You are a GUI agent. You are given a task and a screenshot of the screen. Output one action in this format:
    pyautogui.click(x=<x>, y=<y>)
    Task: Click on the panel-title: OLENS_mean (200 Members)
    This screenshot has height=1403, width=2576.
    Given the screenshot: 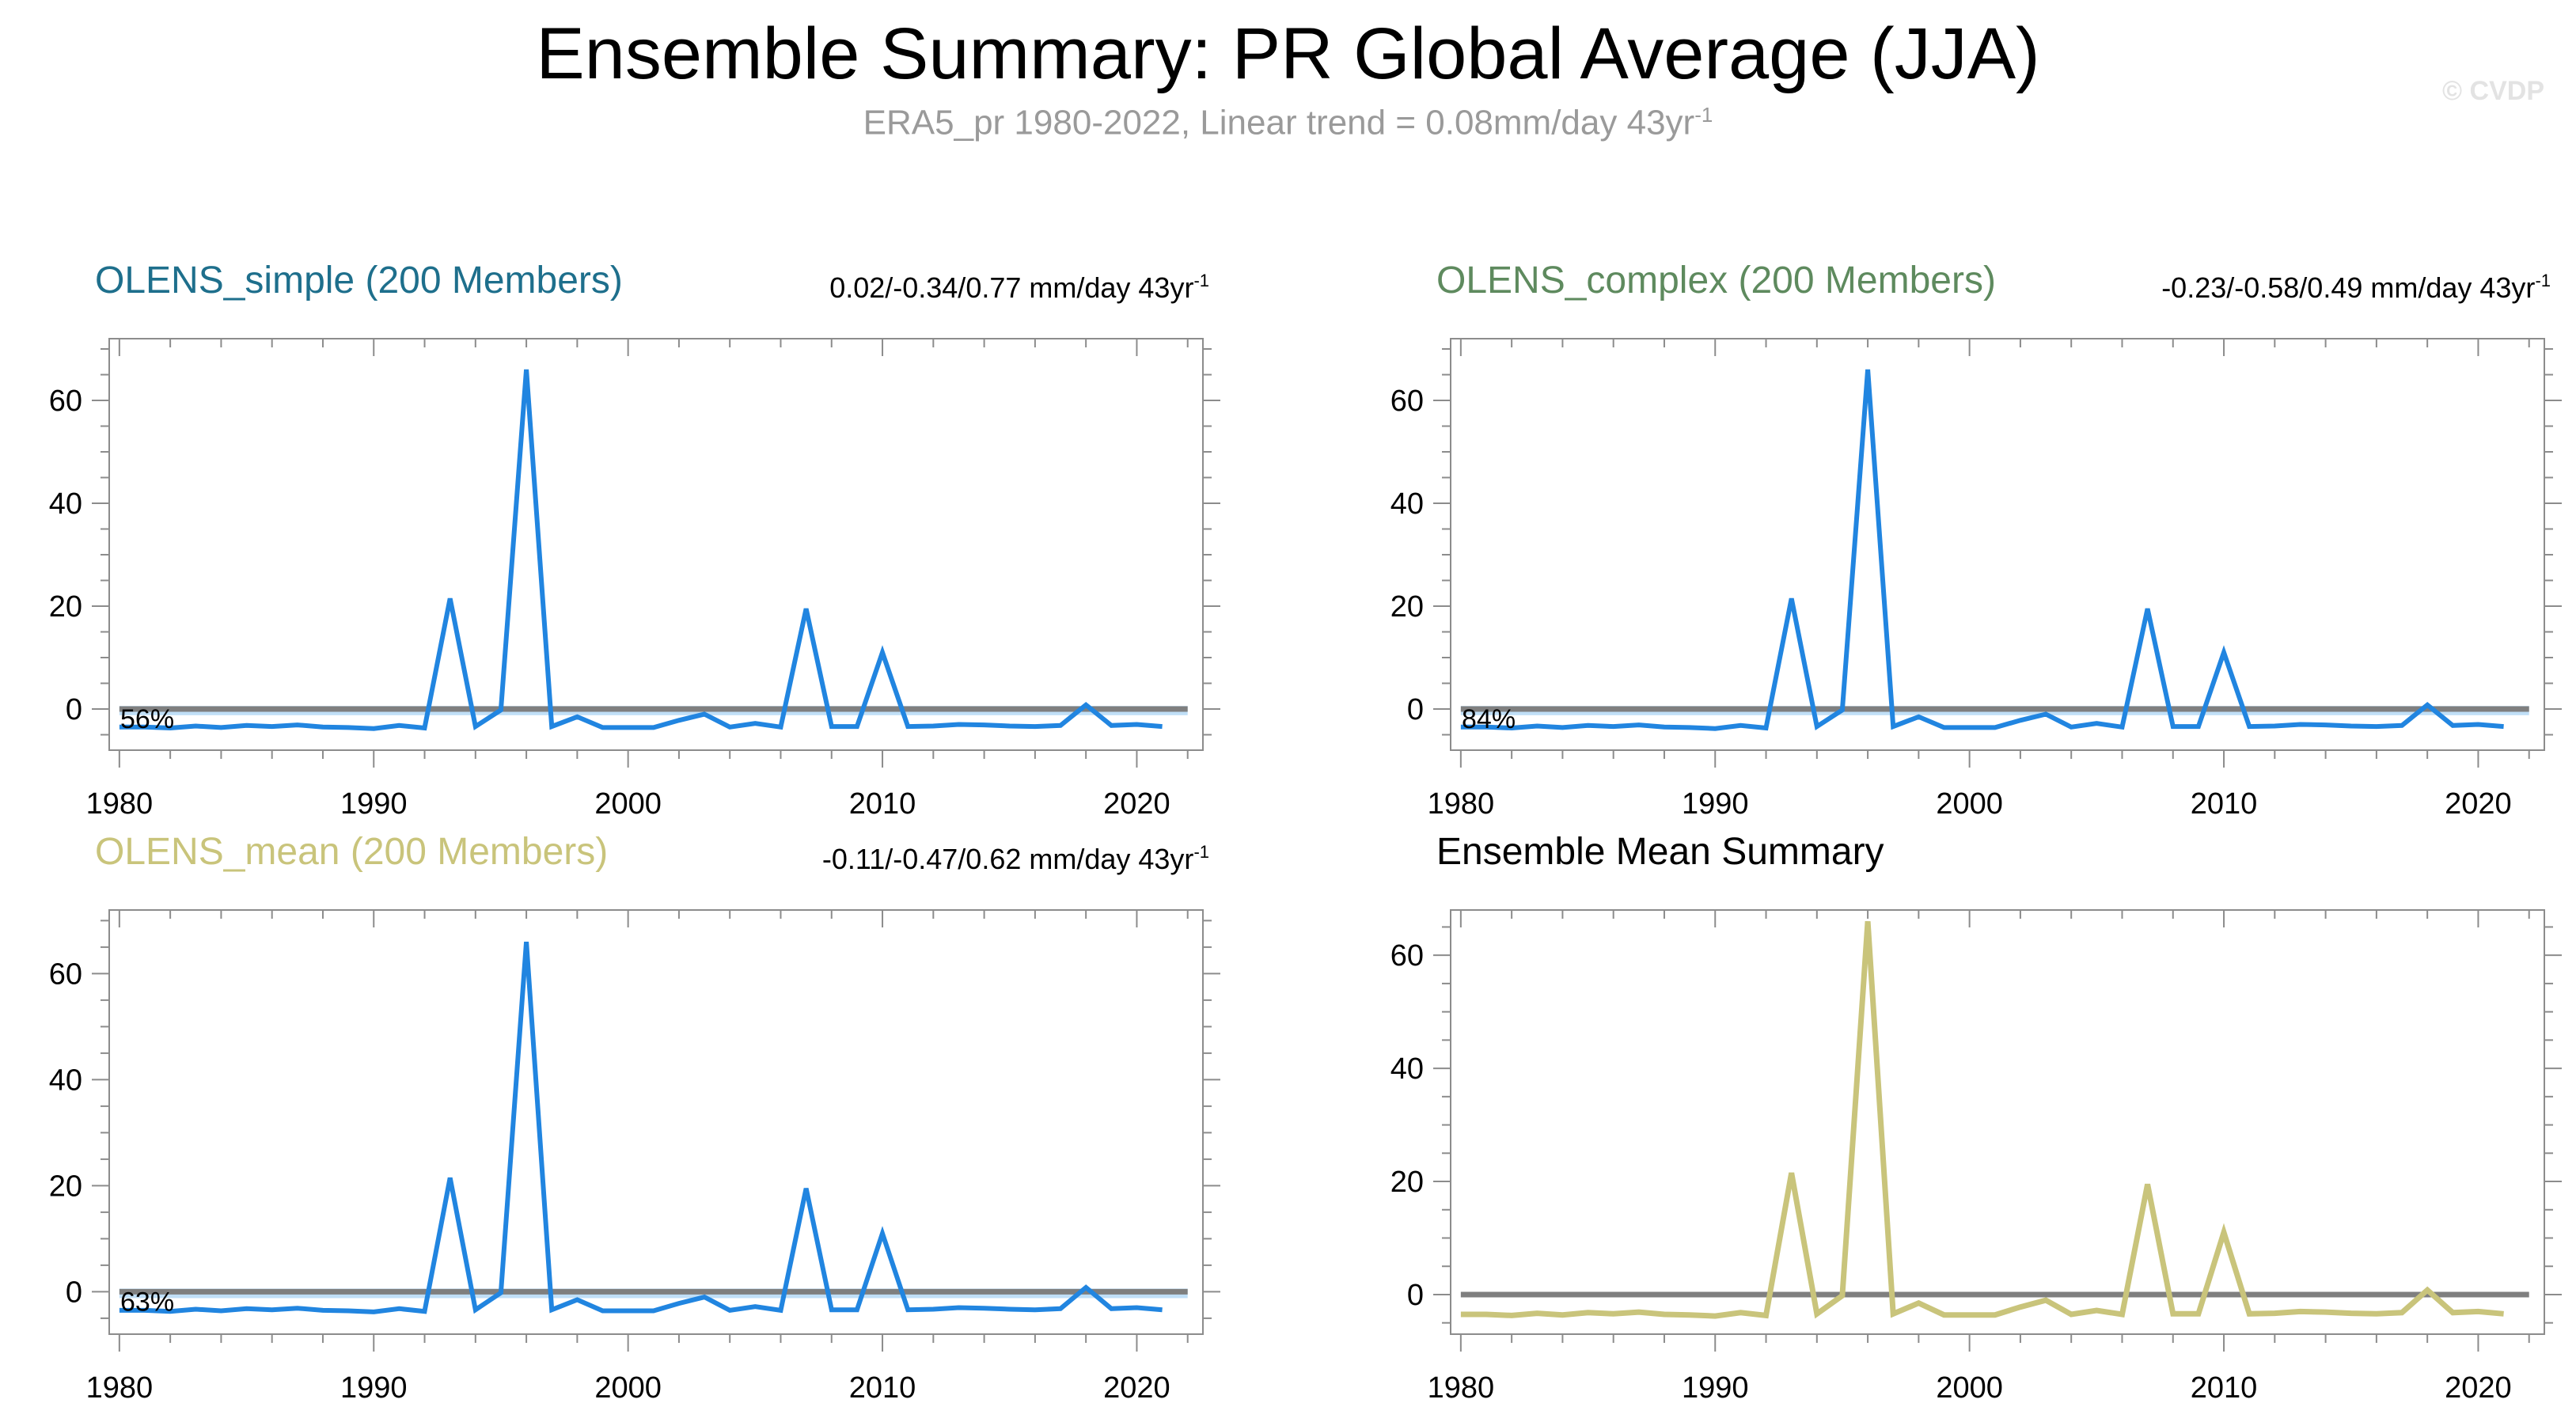 What is the action you would take?
    pyautogui.click(x=351, y=852)
    